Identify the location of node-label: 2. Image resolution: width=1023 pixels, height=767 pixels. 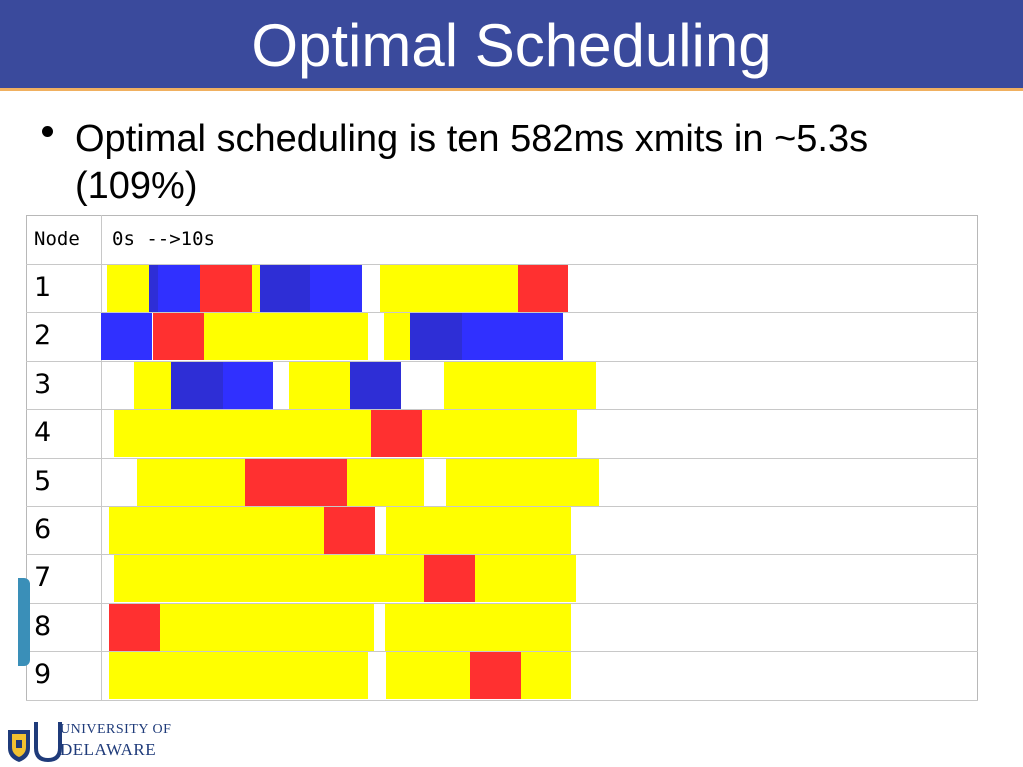
(43, 335).